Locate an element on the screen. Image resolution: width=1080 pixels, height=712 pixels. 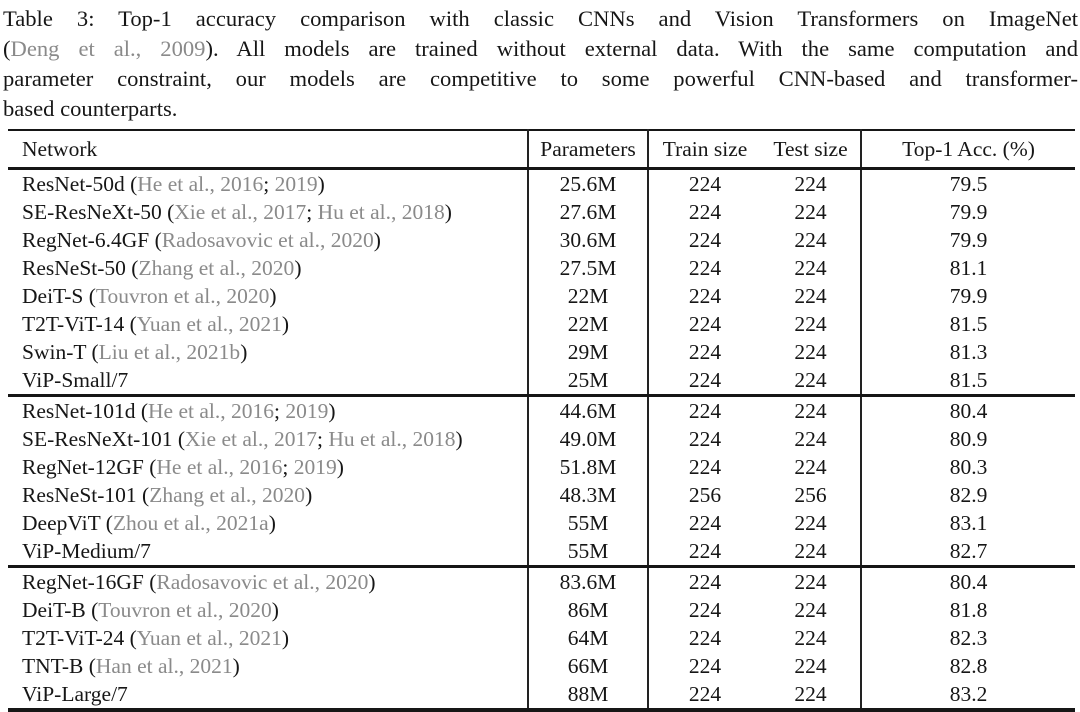
cell-network: T2T-ViT-14 (Yuan et al., 2021) is located at coordinates (268, 324).